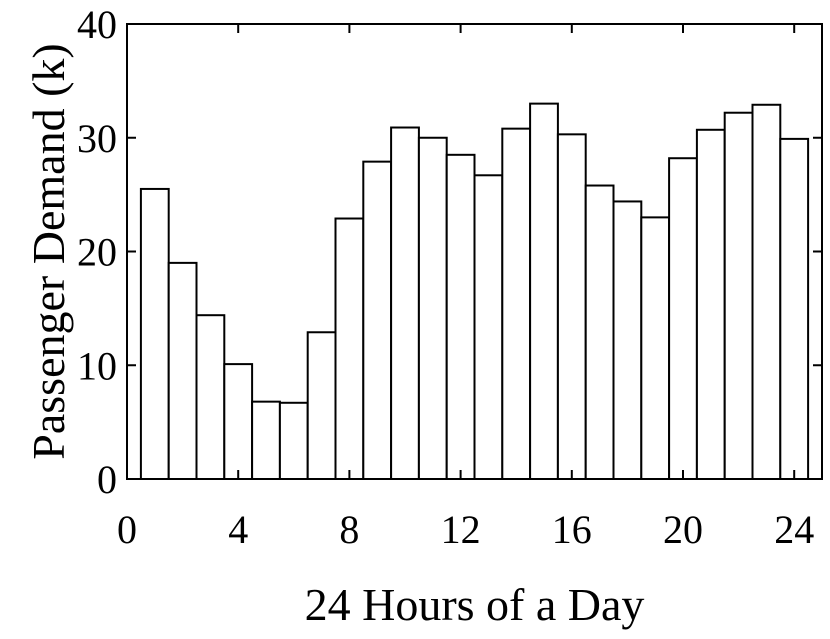 Image resolution: width=830 pixels, height=639 pixels. Describe the element at coordinates (48, 251) in the screenshot. I see `y-axis-label: Passenger Demand (k)` at that location.